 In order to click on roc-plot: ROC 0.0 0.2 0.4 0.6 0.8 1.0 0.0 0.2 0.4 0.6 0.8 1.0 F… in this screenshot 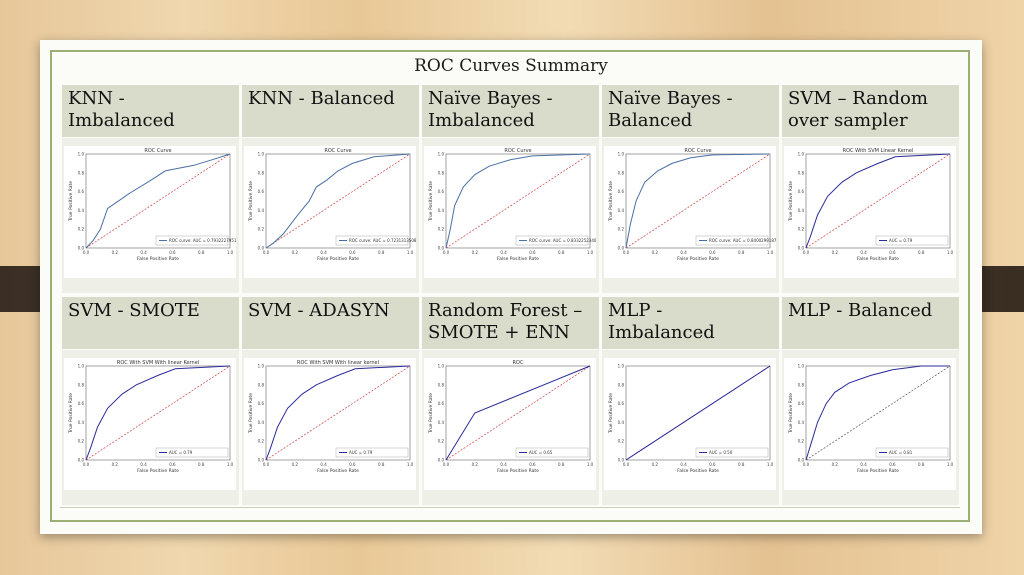, I will do `click(510, 424)`.